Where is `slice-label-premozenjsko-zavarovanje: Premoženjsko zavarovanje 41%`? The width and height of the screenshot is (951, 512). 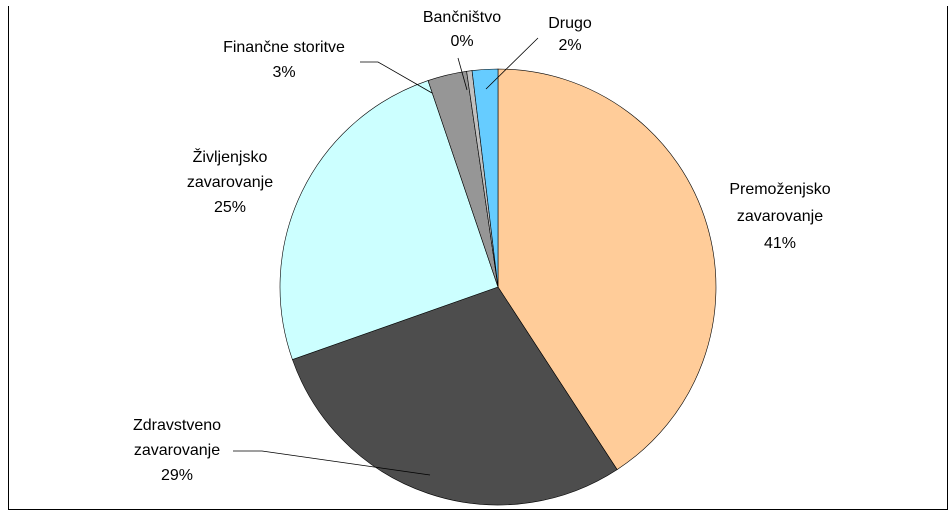
slice-label-premozenjsko-zavarovanje: Premoženjsko zavarovanje 41% is located at coordinates (779, 216).